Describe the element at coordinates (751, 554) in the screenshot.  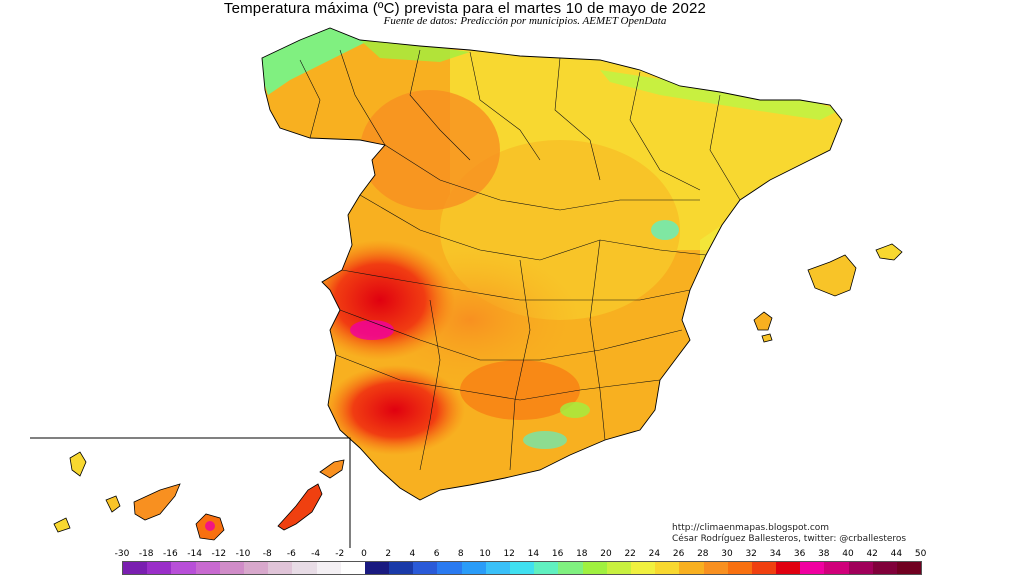
I see `legend-label: 32` at that location.